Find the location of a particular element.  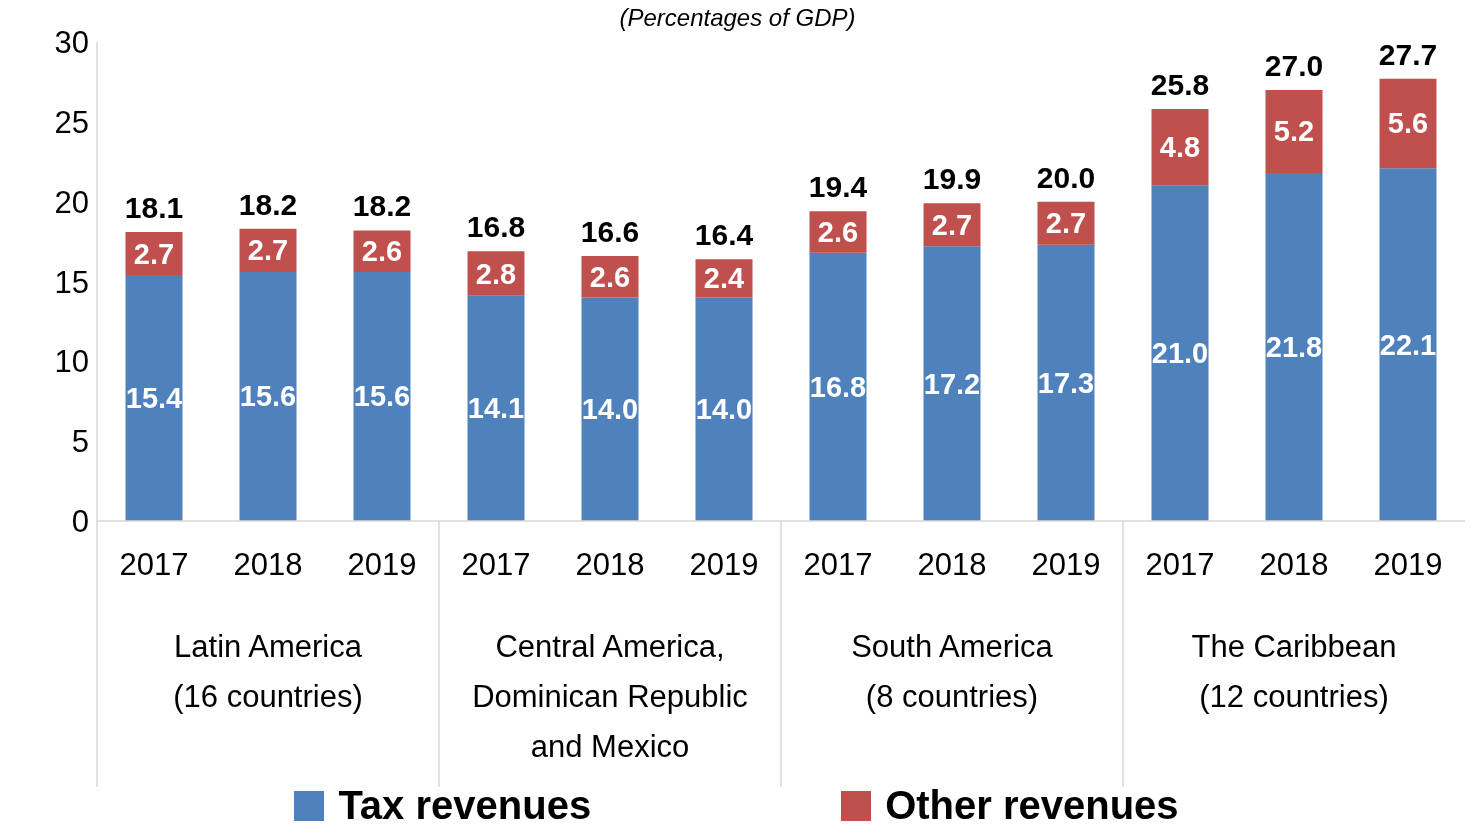

text: South America (8 countries) is located at coordinates (952, 671).